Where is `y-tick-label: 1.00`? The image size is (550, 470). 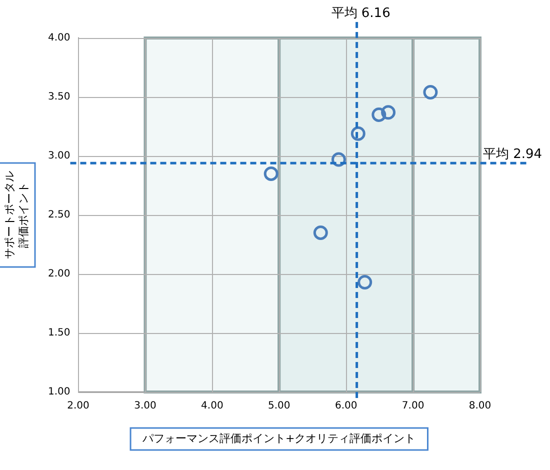
y-tick-label: 1.00 is located at coordinates (59, 392).